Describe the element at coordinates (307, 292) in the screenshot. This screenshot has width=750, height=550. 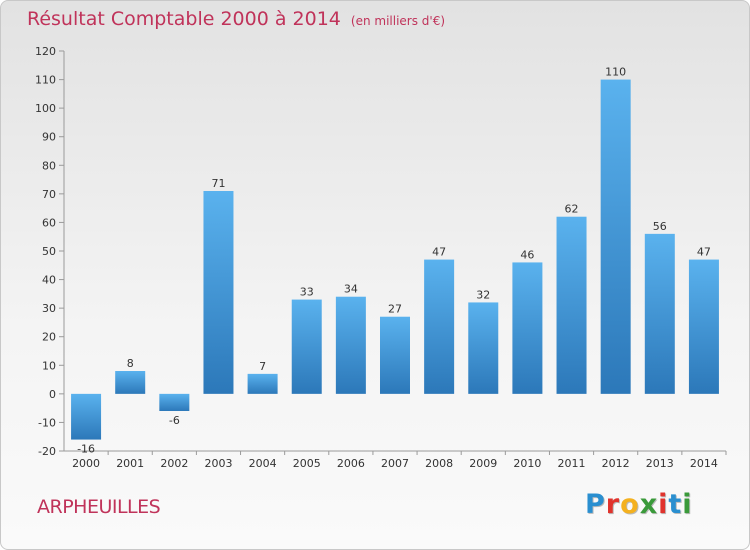
I see `data-label: 33` at that location.